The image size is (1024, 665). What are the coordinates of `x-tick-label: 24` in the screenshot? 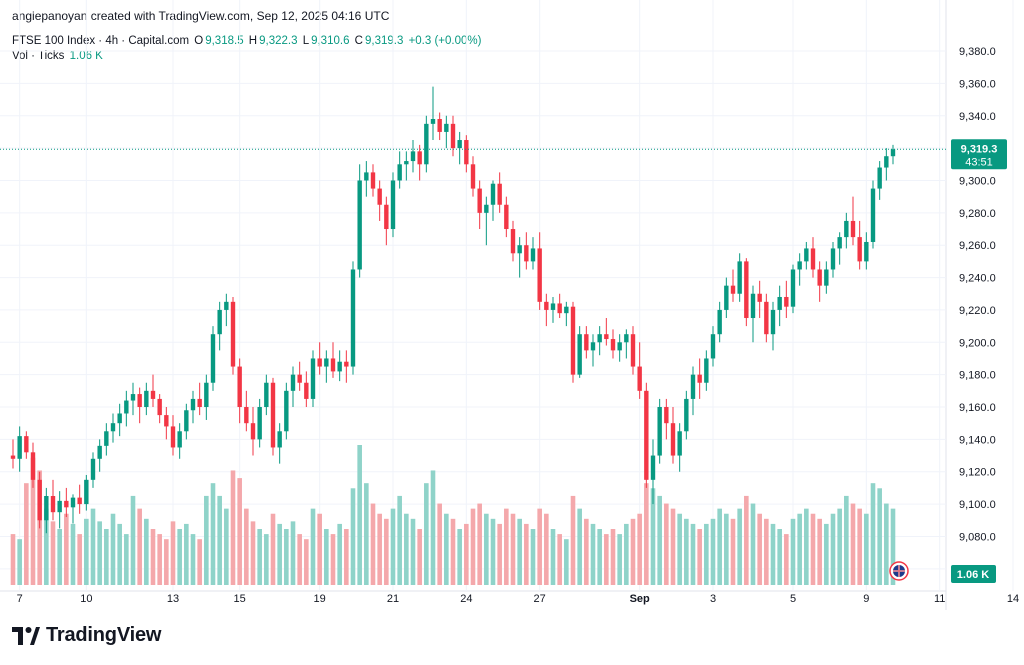 It's located at (466, 599).